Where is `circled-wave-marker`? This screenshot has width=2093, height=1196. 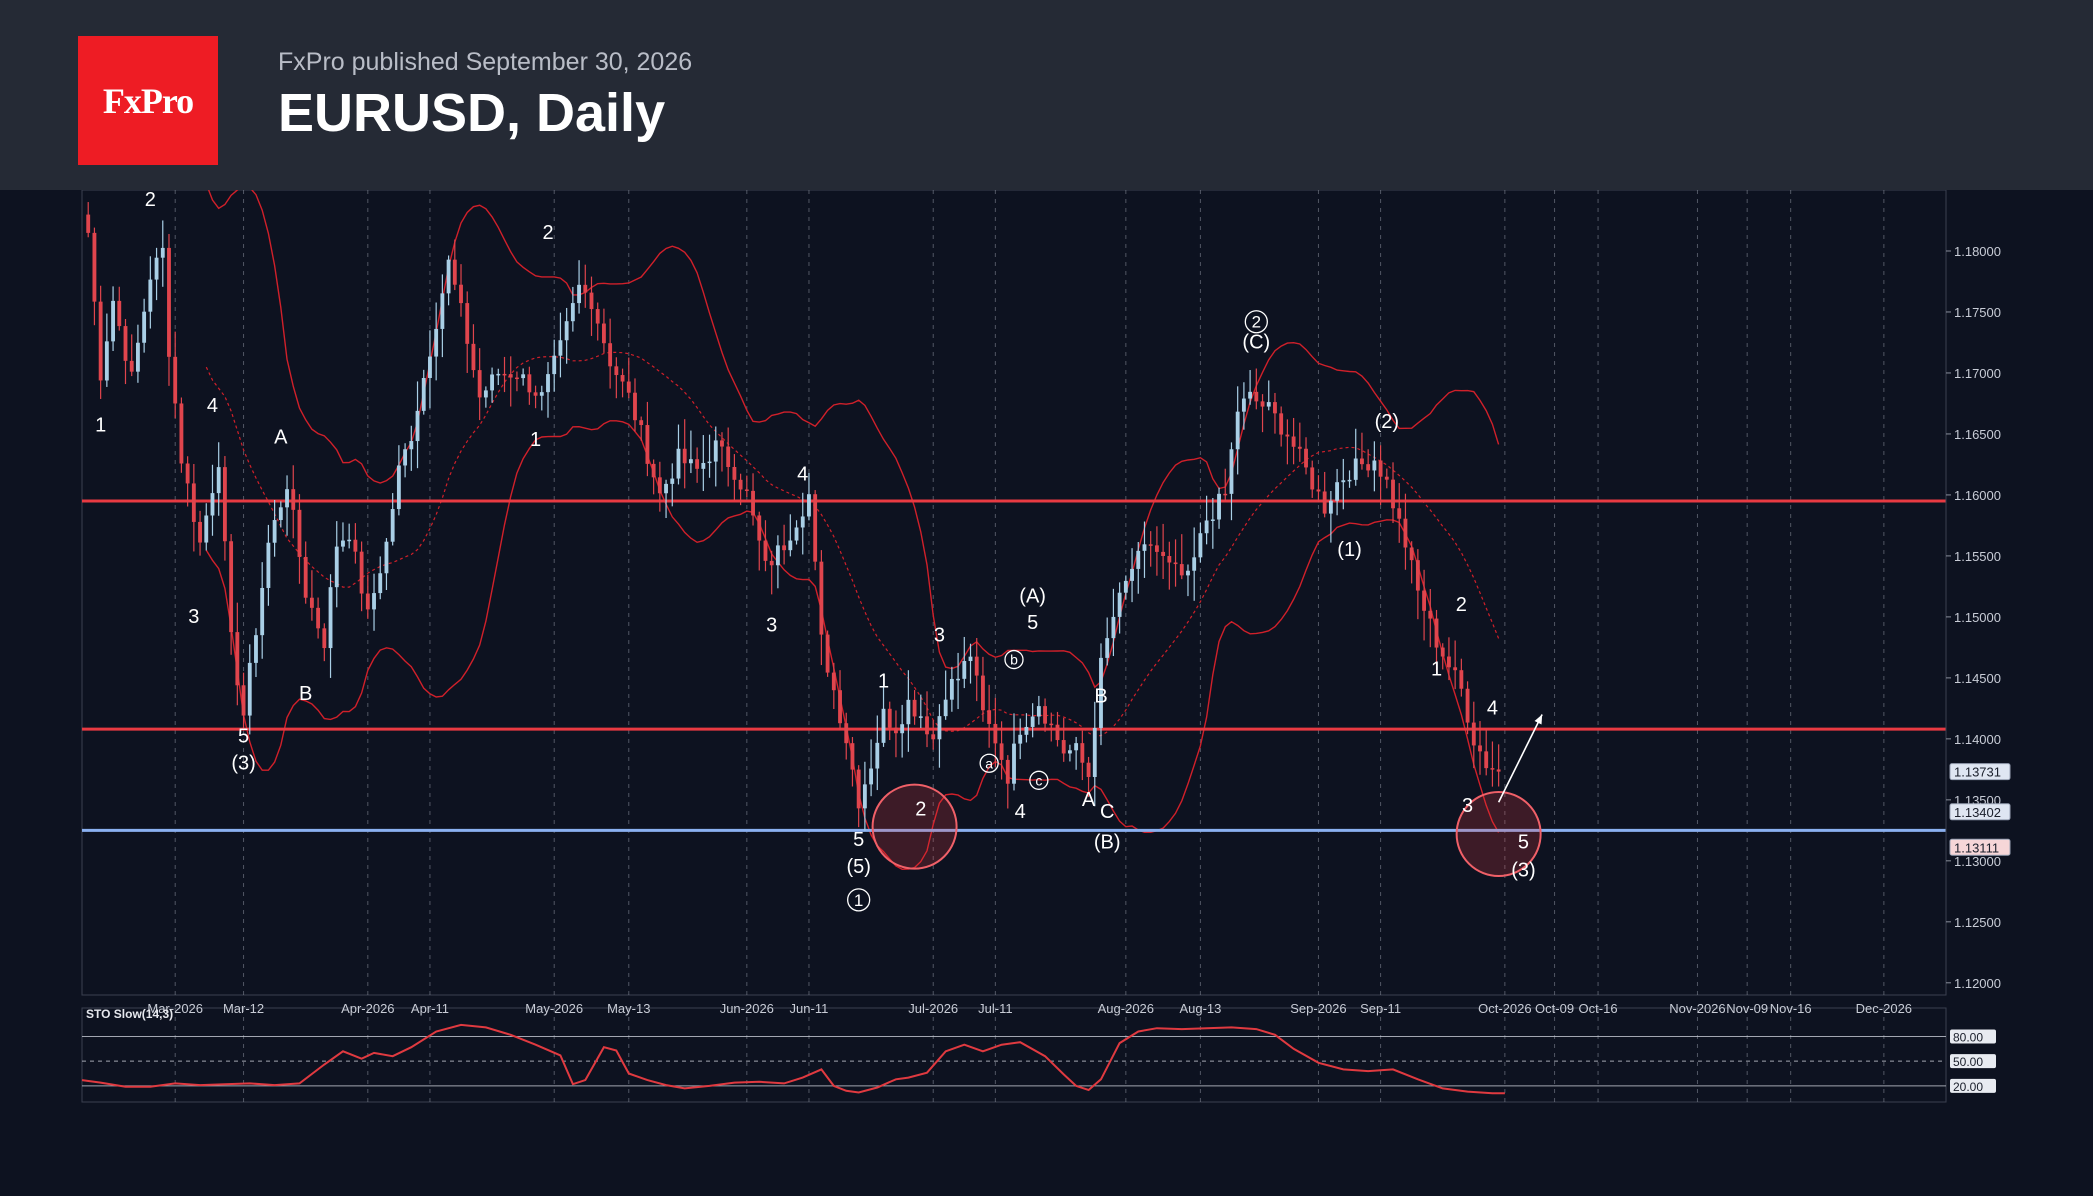 circled-wave-marker is located at coordinates (1039, 780).